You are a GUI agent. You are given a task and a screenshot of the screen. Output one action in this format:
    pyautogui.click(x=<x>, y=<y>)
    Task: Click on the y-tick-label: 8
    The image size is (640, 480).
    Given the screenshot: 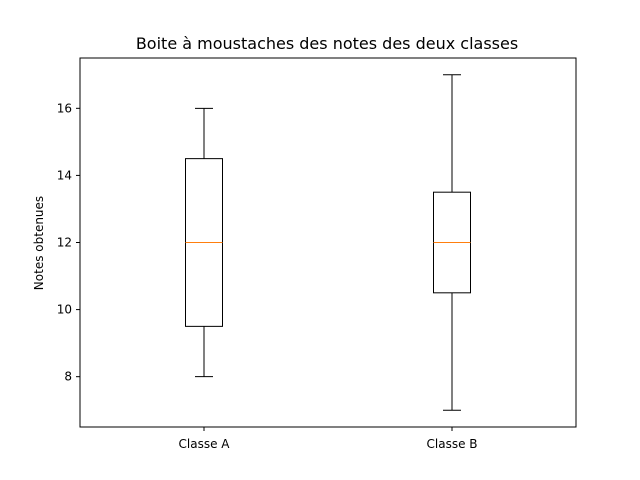 What is the action you would take?
    pyautogui.click(x=68, y=377)
    